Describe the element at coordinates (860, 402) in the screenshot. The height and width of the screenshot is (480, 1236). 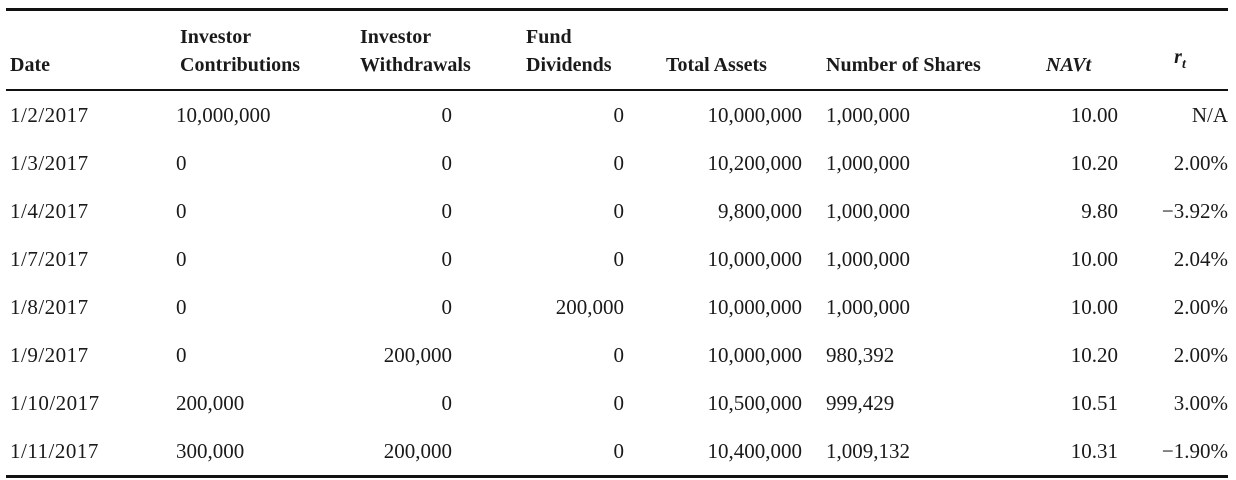
I see `cell-number-of-shares: 999,429` at that location.